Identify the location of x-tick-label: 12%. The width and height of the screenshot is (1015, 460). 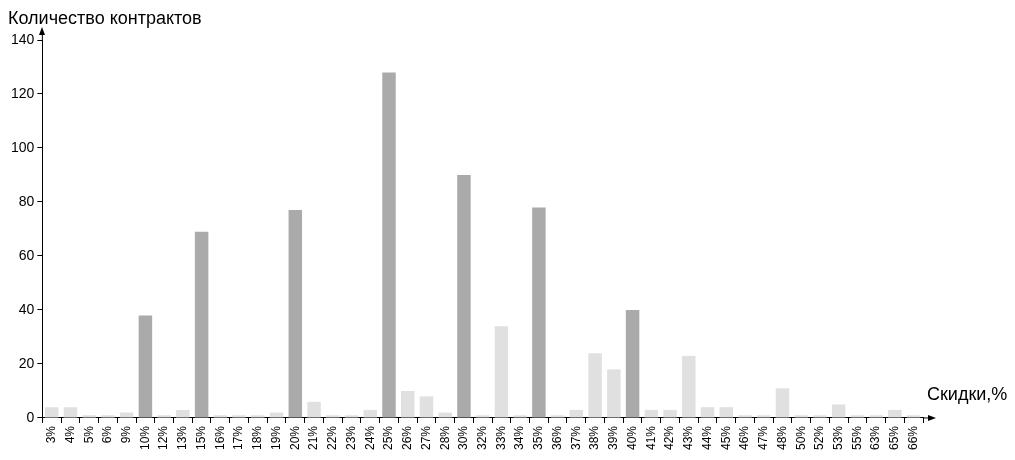
(163, 438).